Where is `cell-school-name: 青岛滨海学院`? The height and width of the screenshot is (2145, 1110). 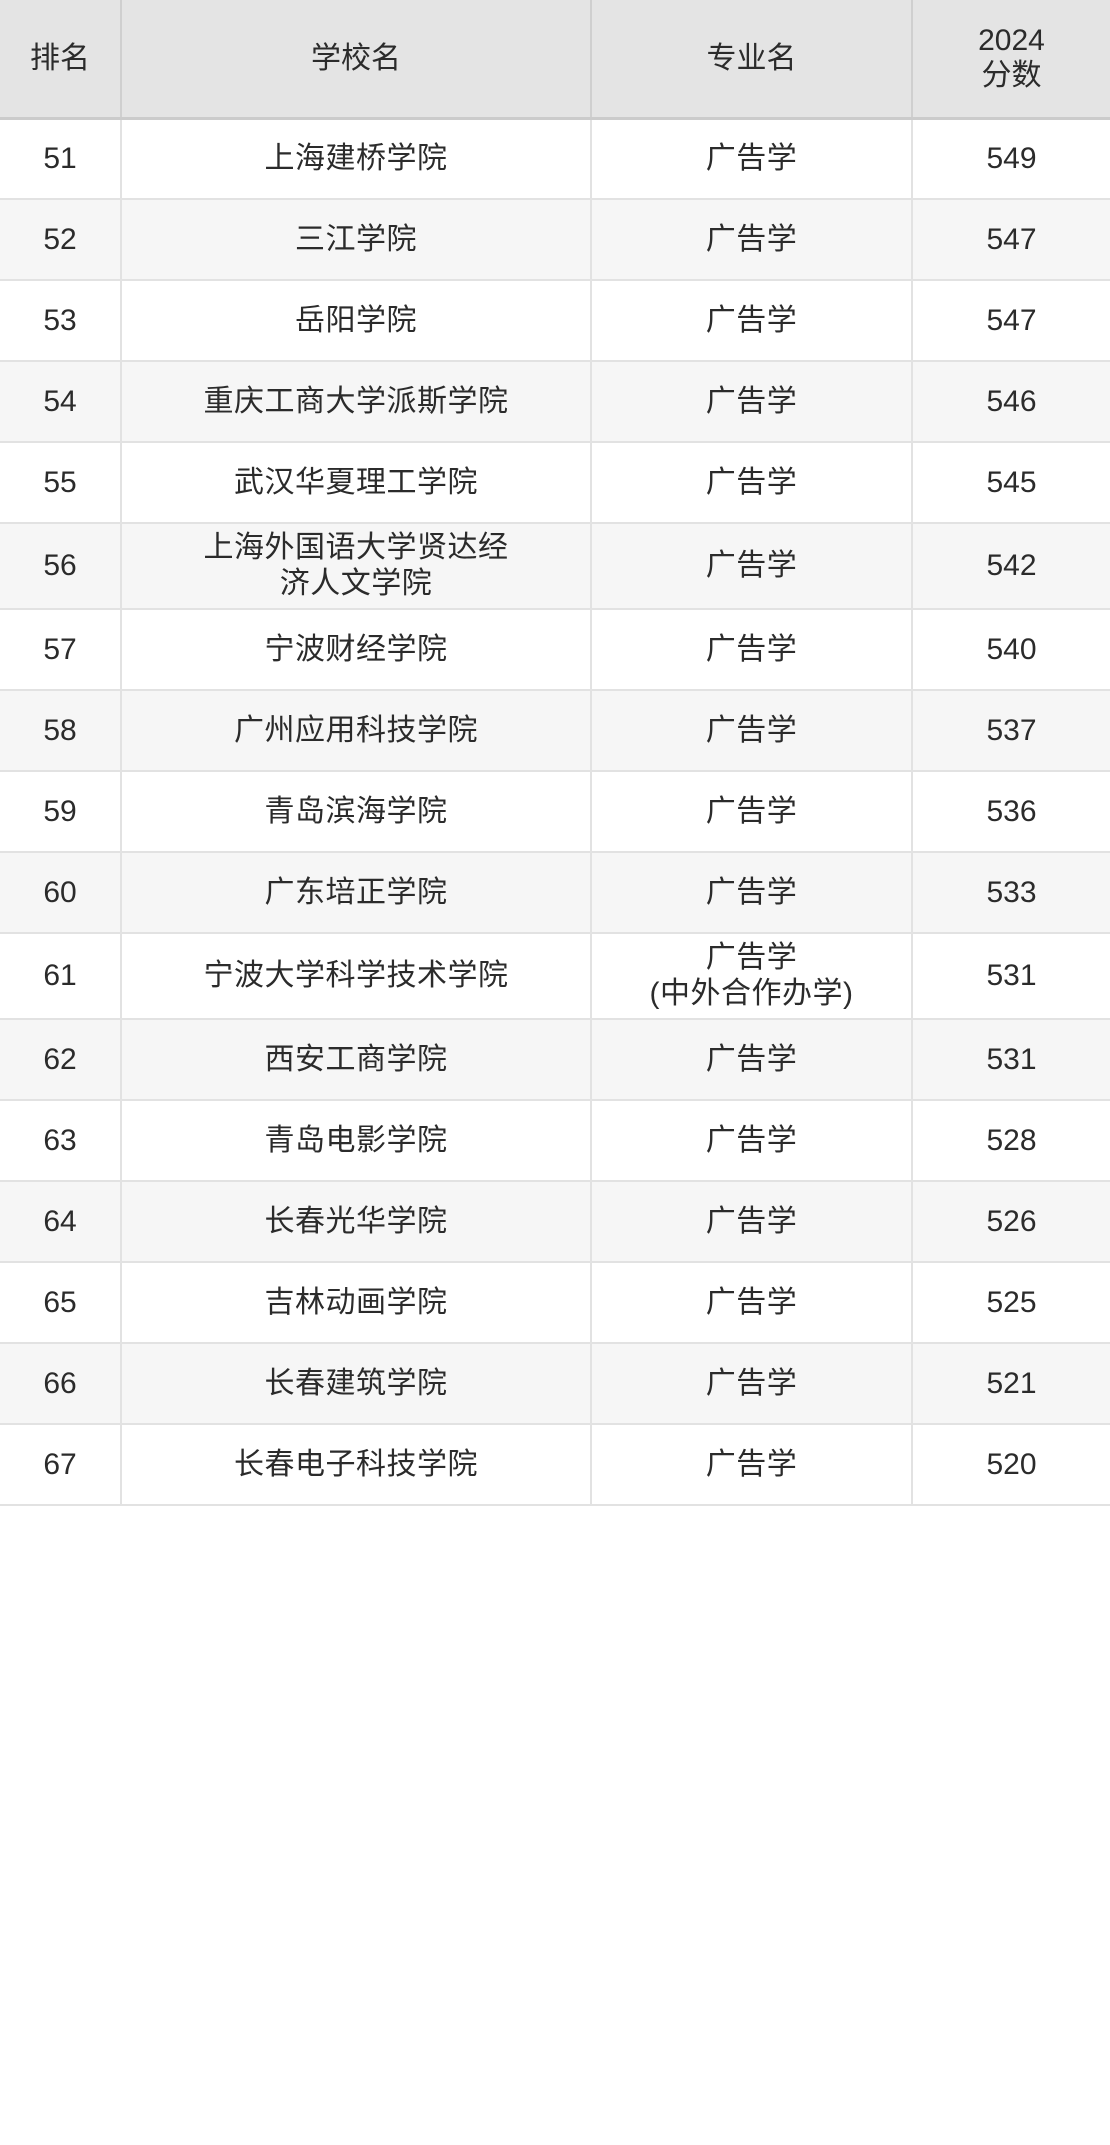 cell-school-name: 青岛滨海学院 is located at coordinates (356, 812).